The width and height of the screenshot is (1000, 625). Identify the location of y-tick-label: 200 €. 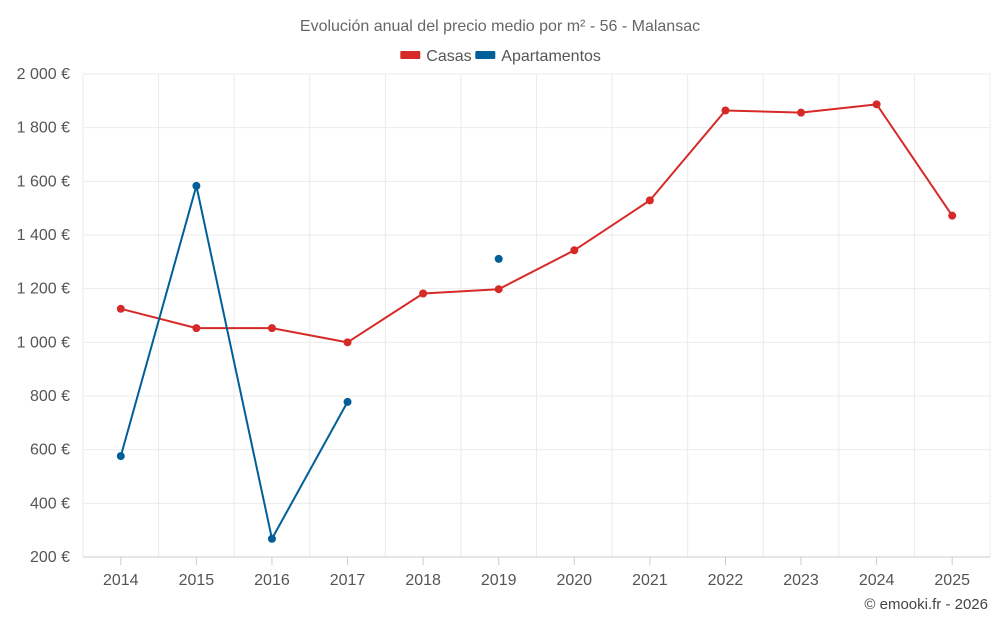
(50, 557).